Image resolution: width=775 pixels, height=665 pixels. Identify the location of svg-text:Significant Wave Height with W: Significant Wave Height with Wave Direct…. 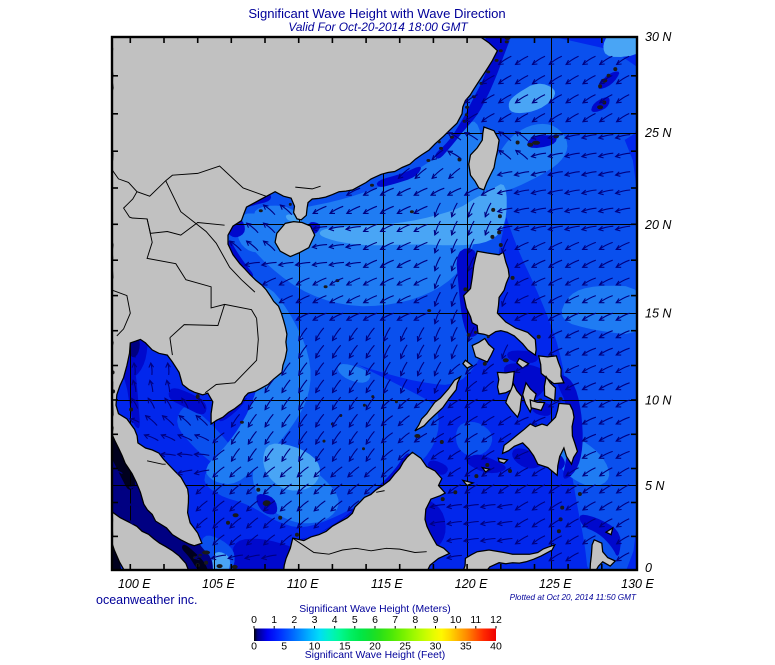
(376, 13).